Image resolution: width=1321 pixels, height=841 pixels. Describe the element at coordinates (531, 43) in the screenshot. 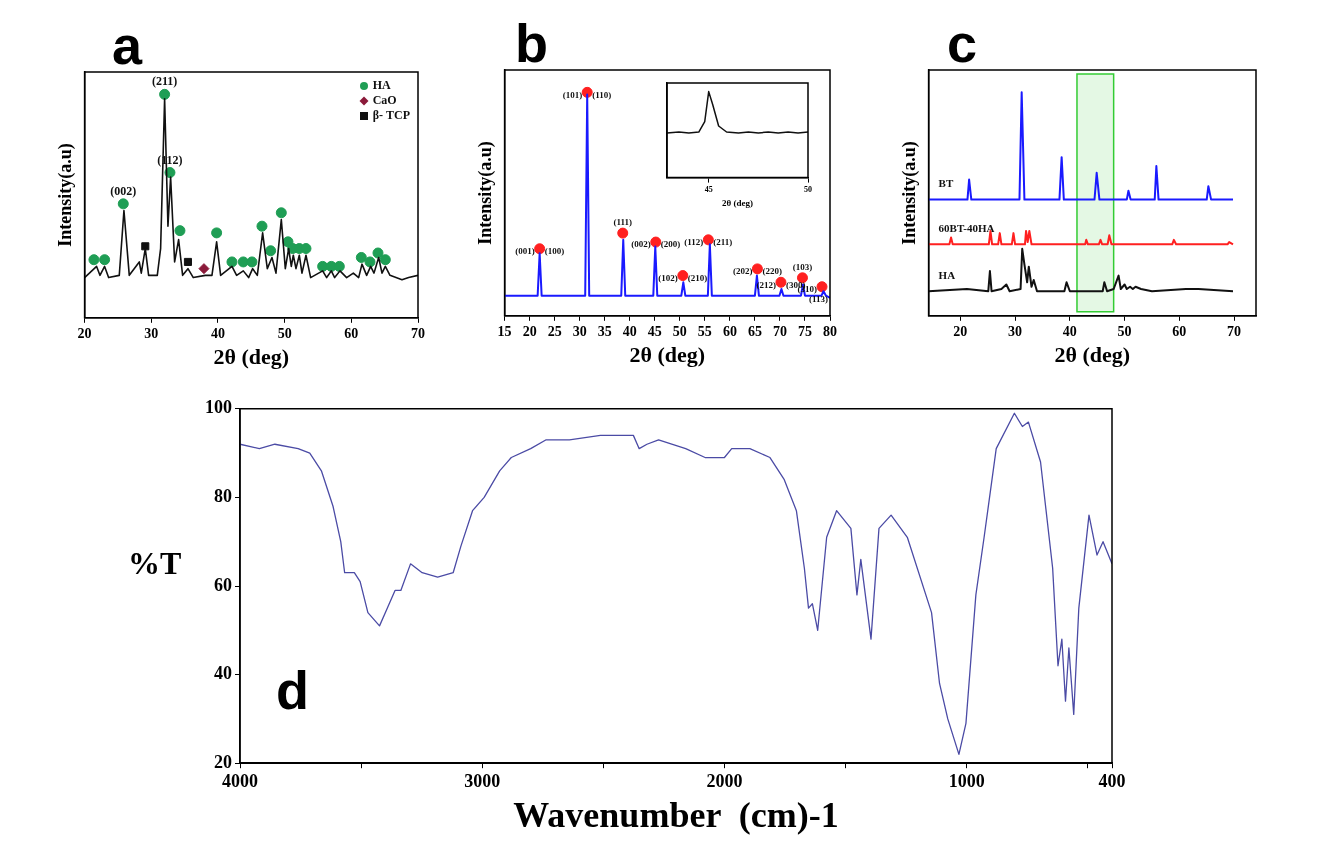

I see `chart-title: b` at that location.